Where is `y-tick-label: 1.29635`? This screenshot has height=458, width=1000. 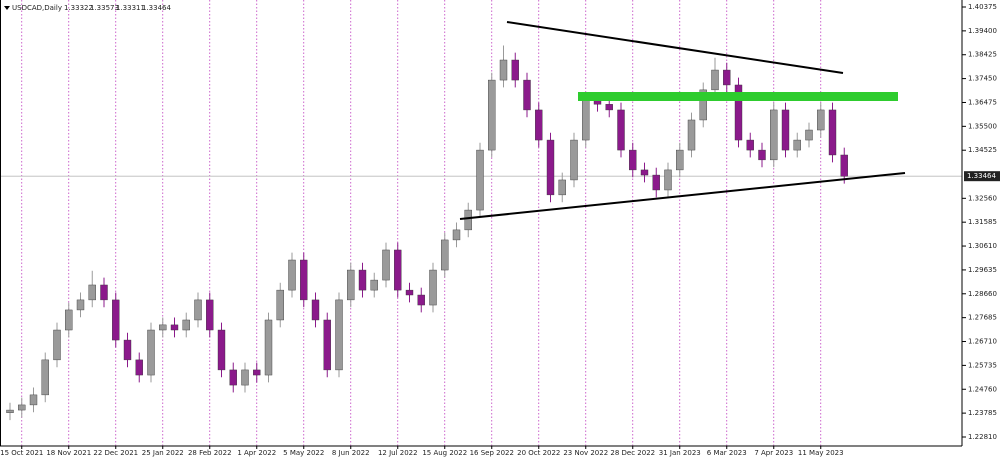
y-tick-label: 1.29635 is located at coordinates (982, 270).